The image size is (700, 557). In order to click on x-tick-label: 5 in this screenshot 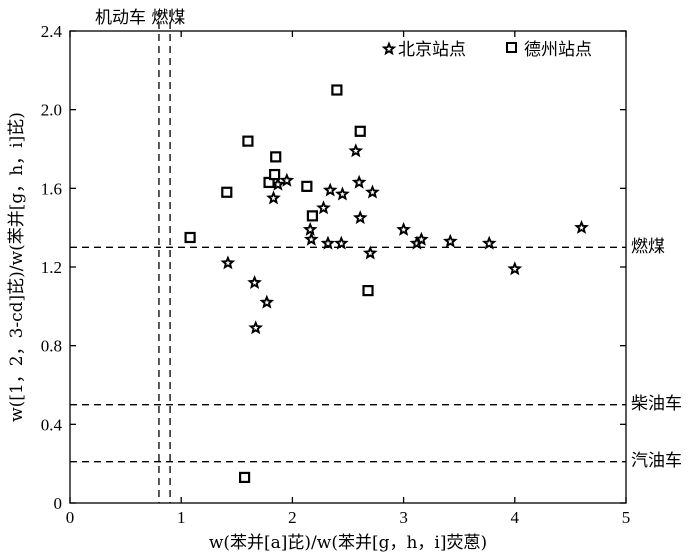, I will do `click(626, 517)`.